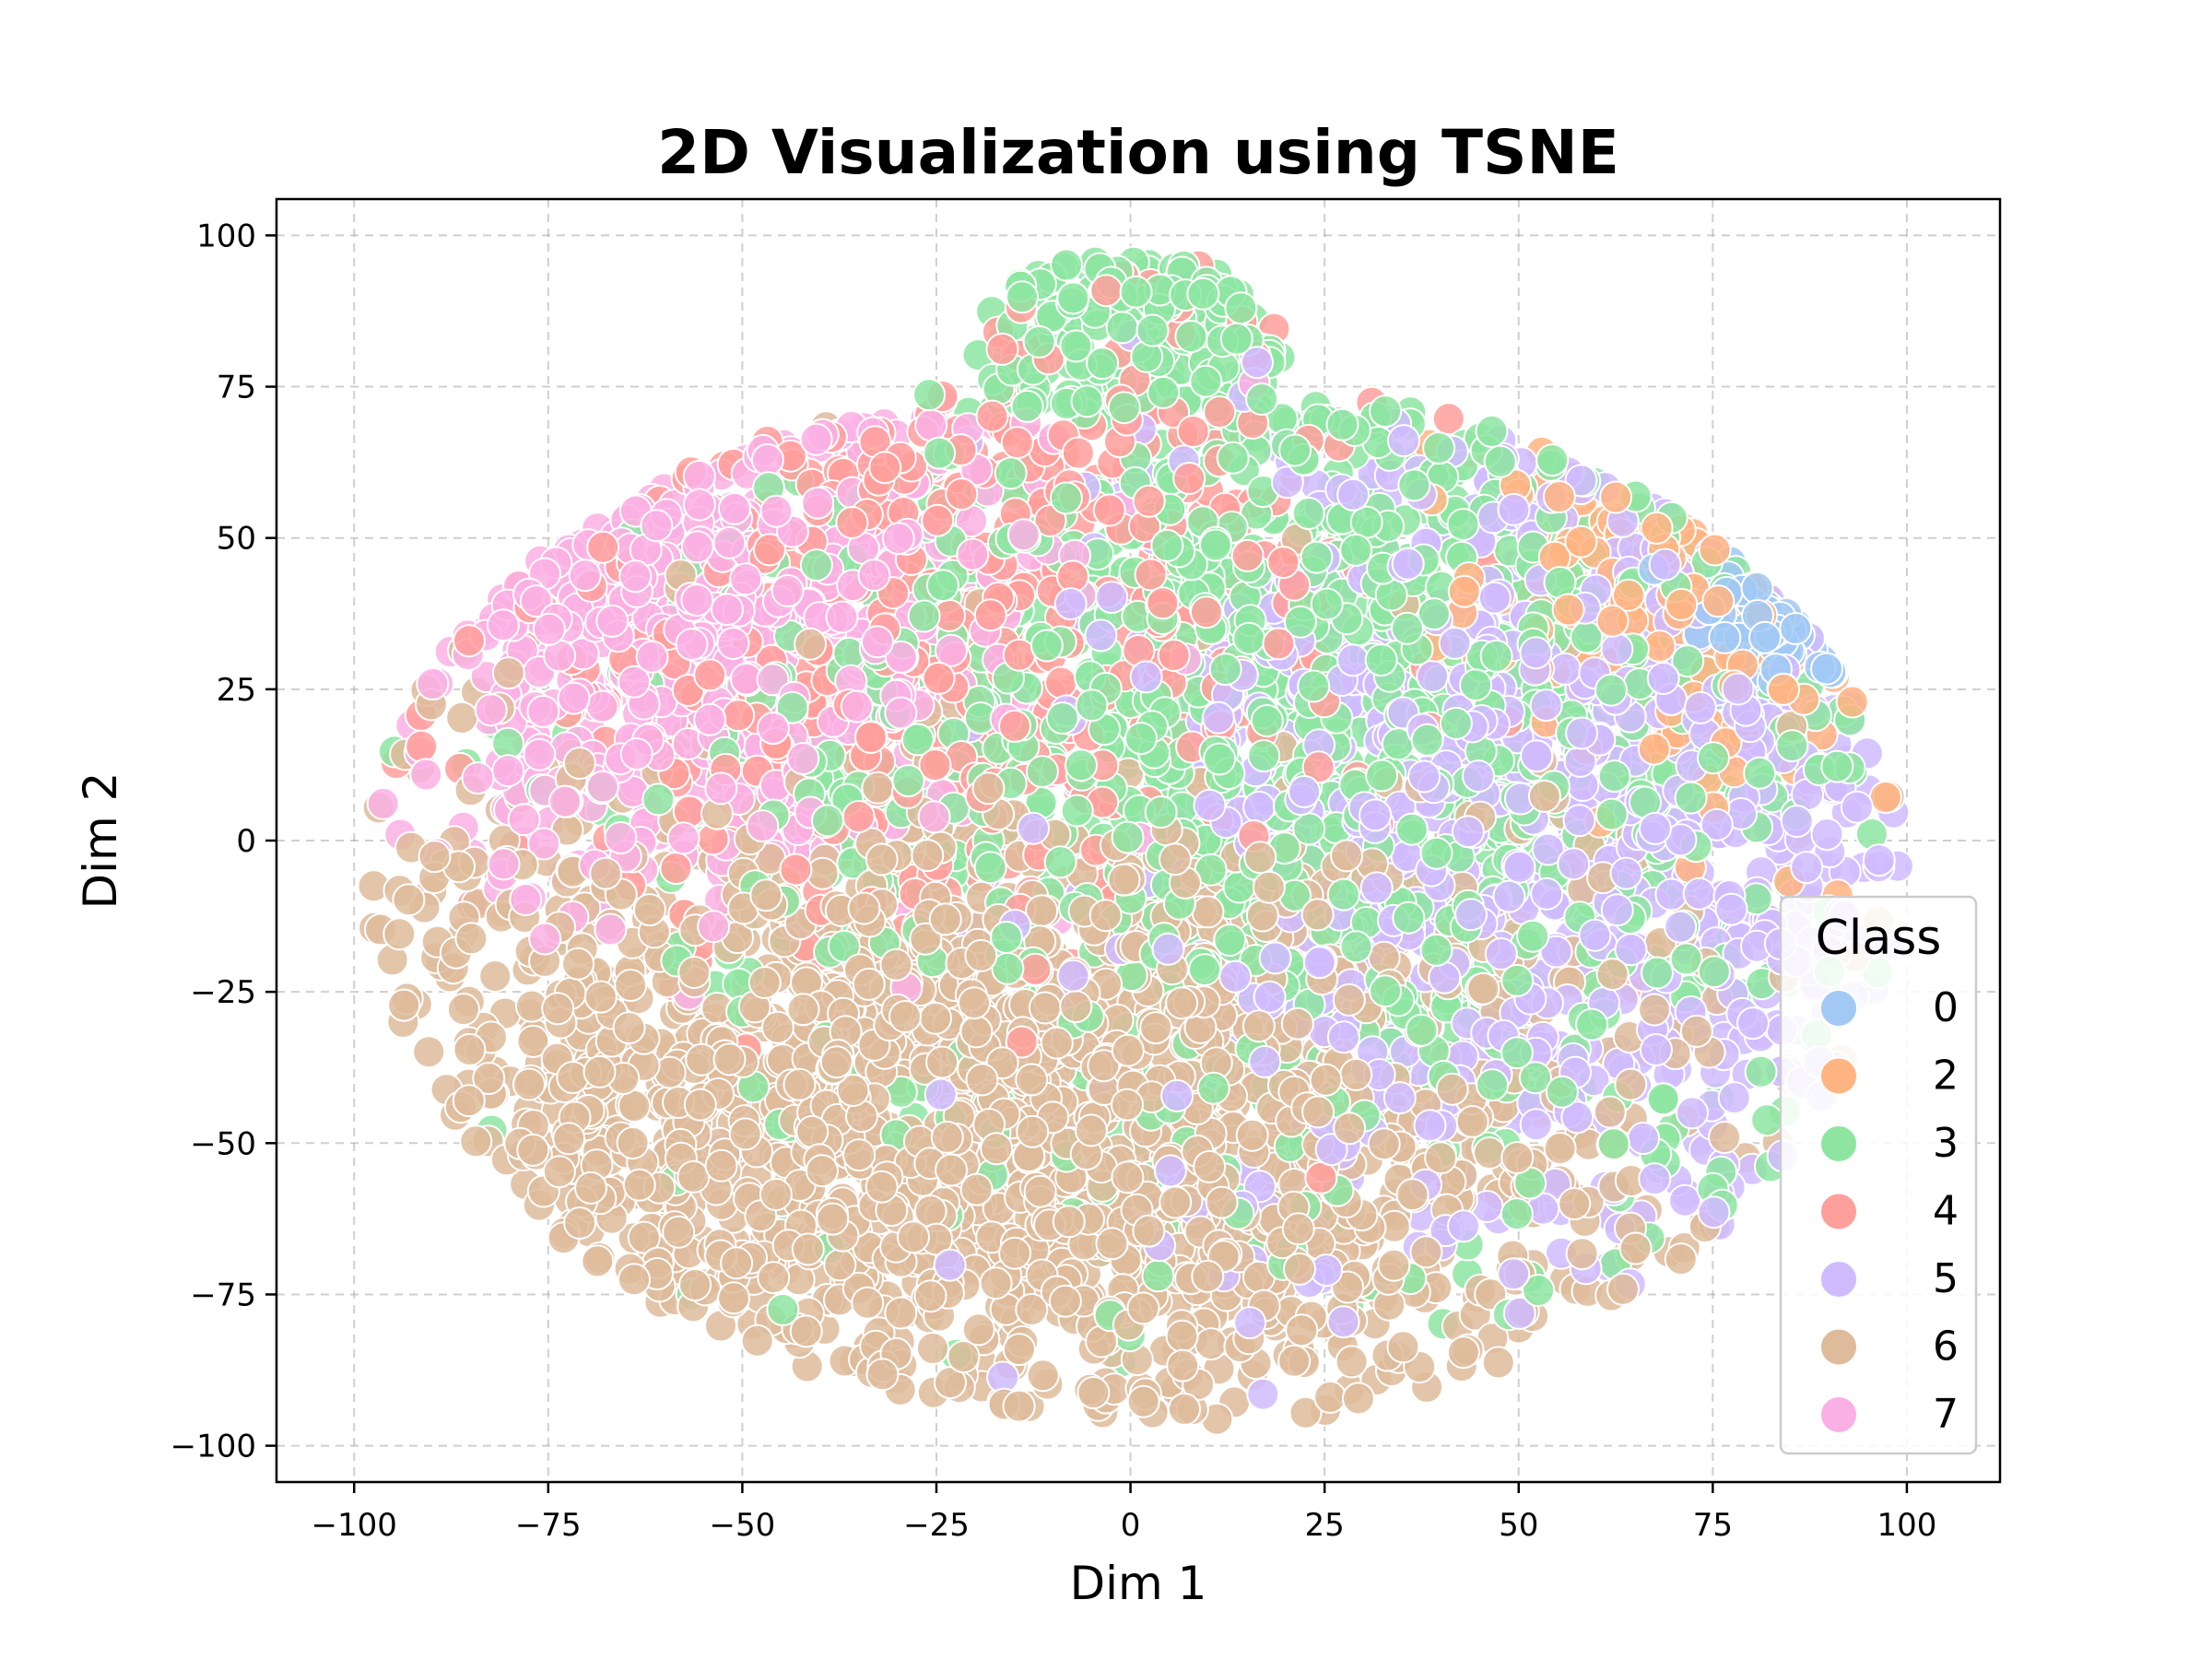 This screenshot has width=2212, height=1659. What do you see at coordinates (1138, 152) in the screenshot?
I see `chart-title: 2D Visualization using TSNE` at bounding box center [1138, 152].